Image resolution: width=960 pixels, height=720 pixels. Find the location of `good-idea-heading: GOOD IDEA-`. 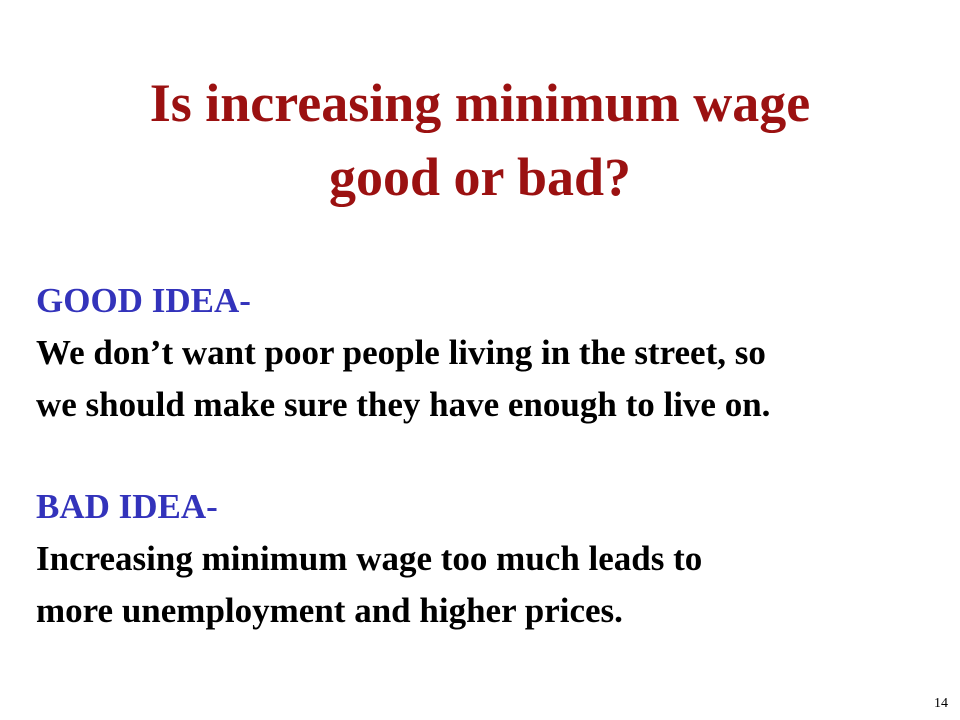

good-idea-heading: GOOD IDEA- is located at coordinates (143, 300).